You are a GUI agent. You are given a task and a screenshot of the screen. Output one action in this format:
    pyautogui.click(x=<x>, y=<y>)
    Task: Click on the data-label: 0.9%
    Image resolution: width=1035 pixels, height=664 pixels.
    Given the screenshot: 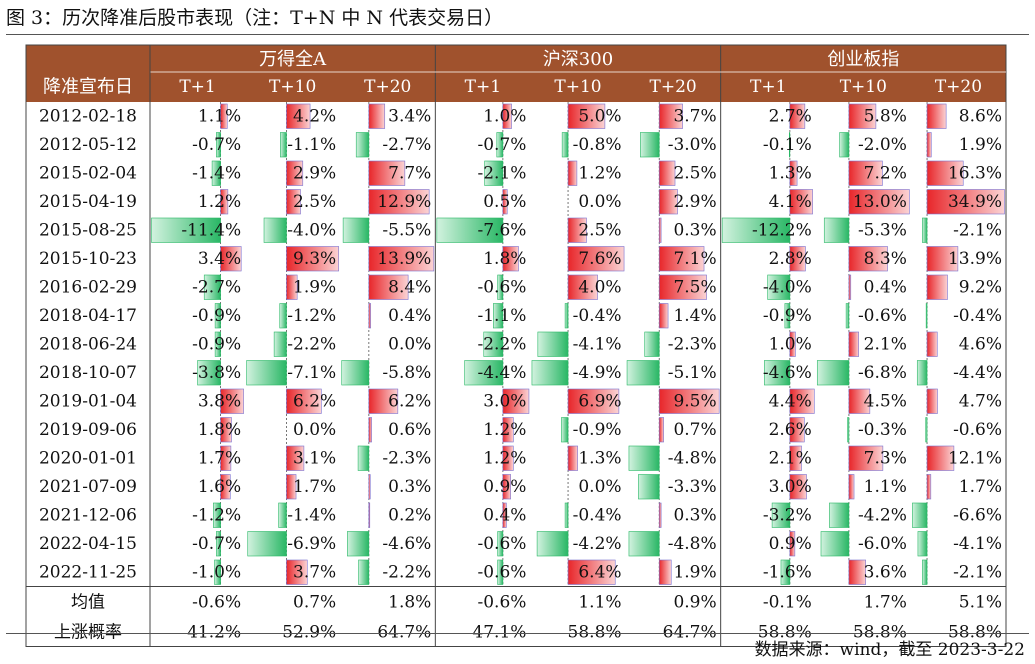 What is the action you would take?
    pyautogui.click(x=790, y=544)
    